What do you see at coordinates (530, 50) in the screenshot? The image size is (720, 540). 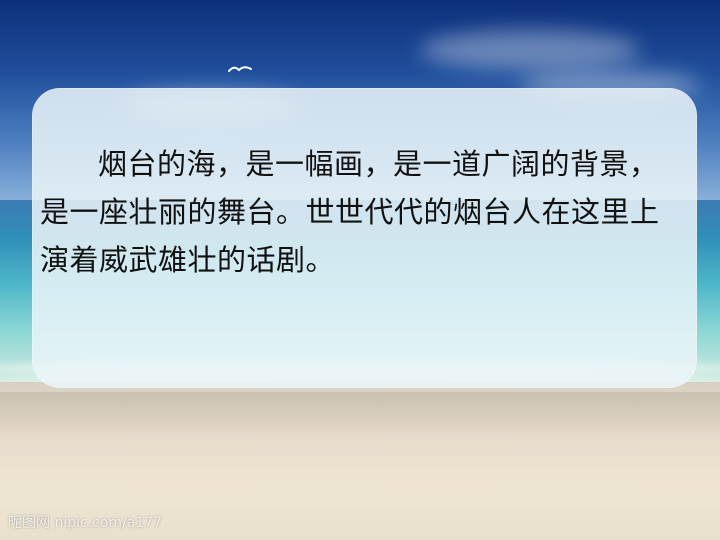 I see `cloud` at bounding box center [530, 50].